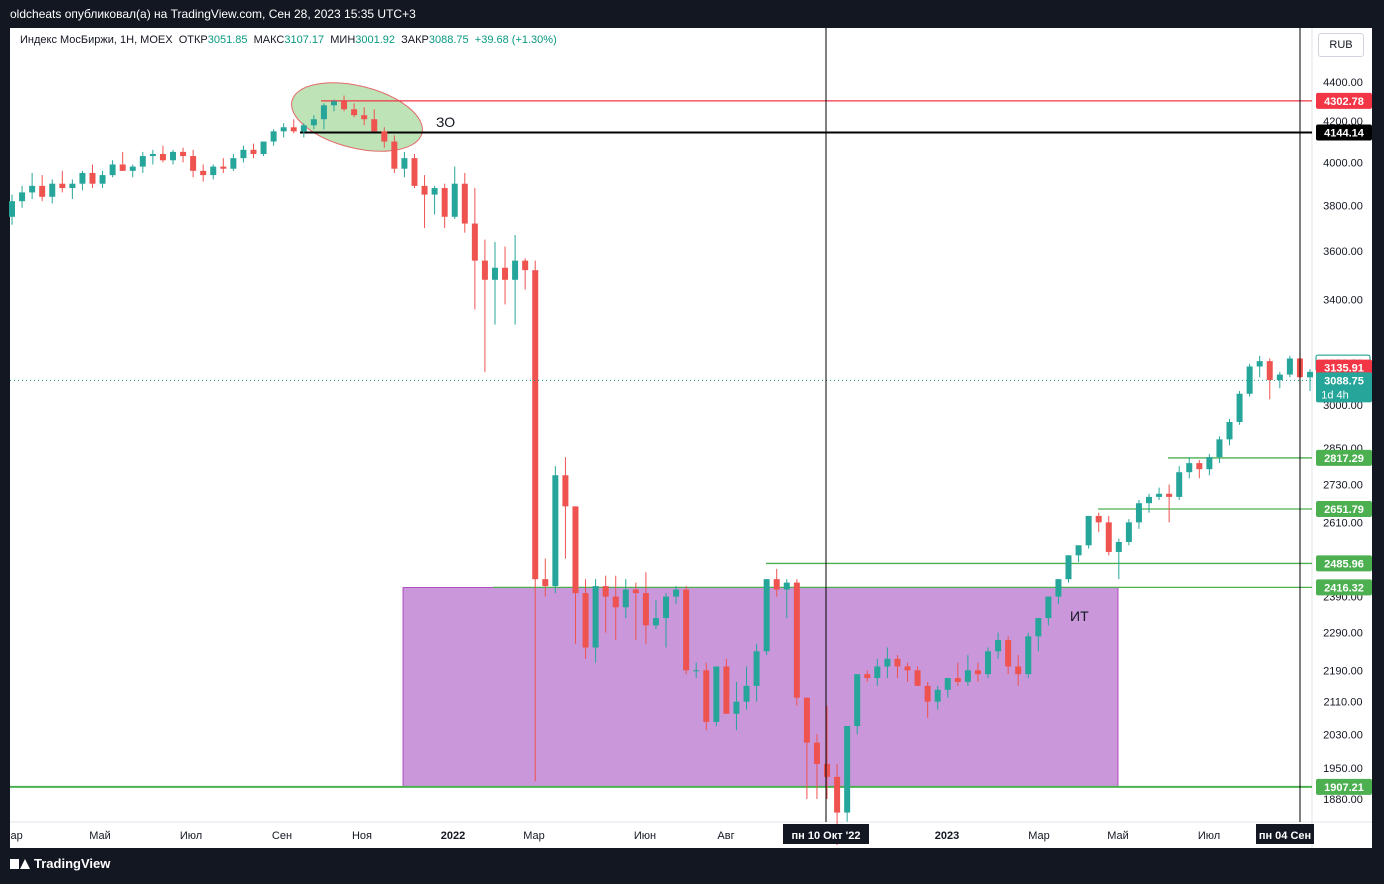  I want to click on x-tick-label: Сен, so click(282, 836).